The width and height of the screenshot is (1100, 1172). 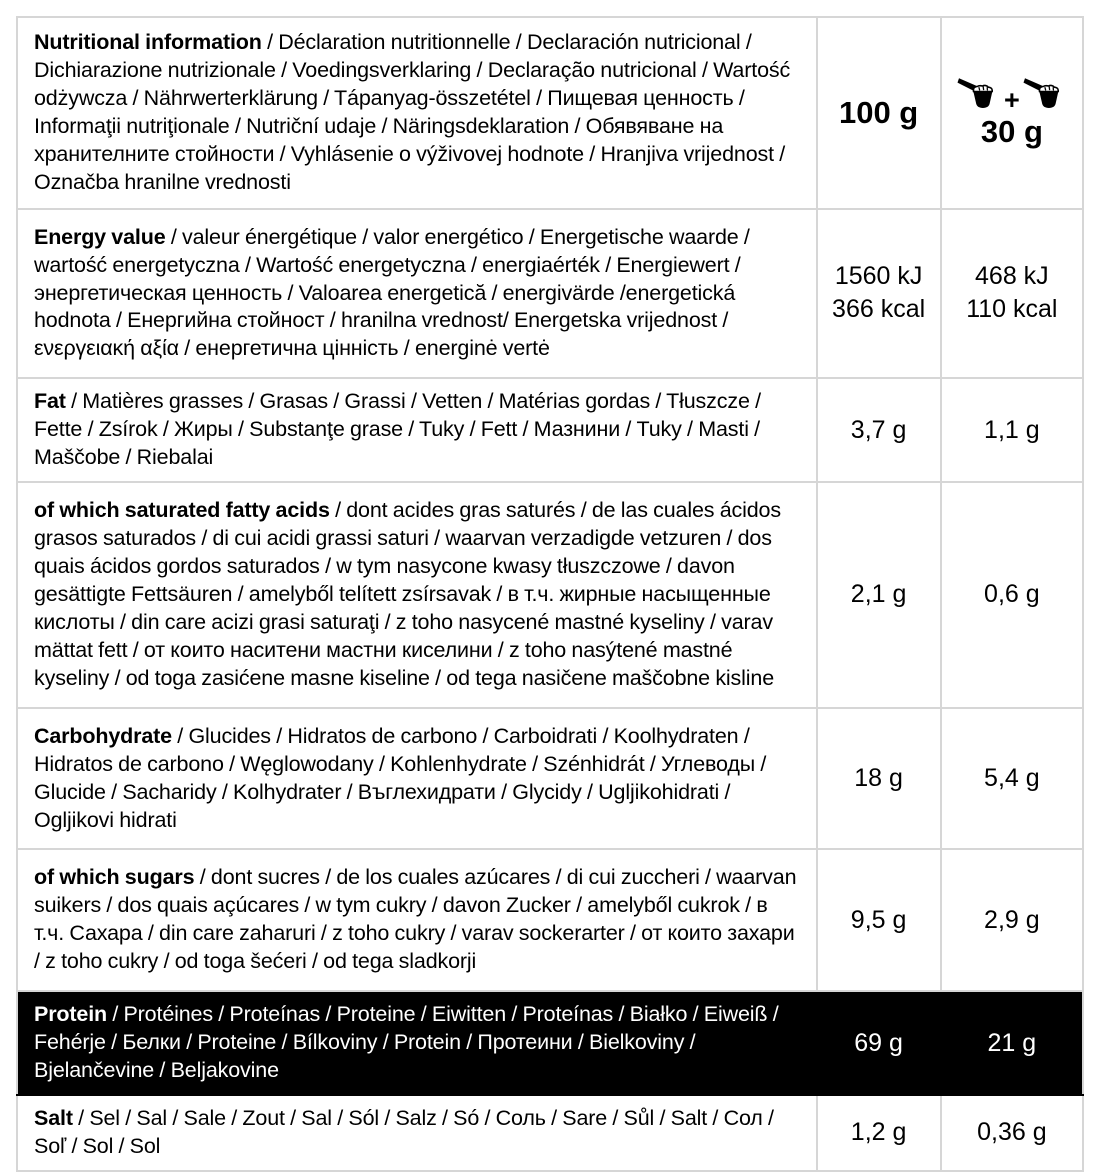 I want to click on value-per-100g-carbohydrate: 18 g, so click(x=879, y=779).